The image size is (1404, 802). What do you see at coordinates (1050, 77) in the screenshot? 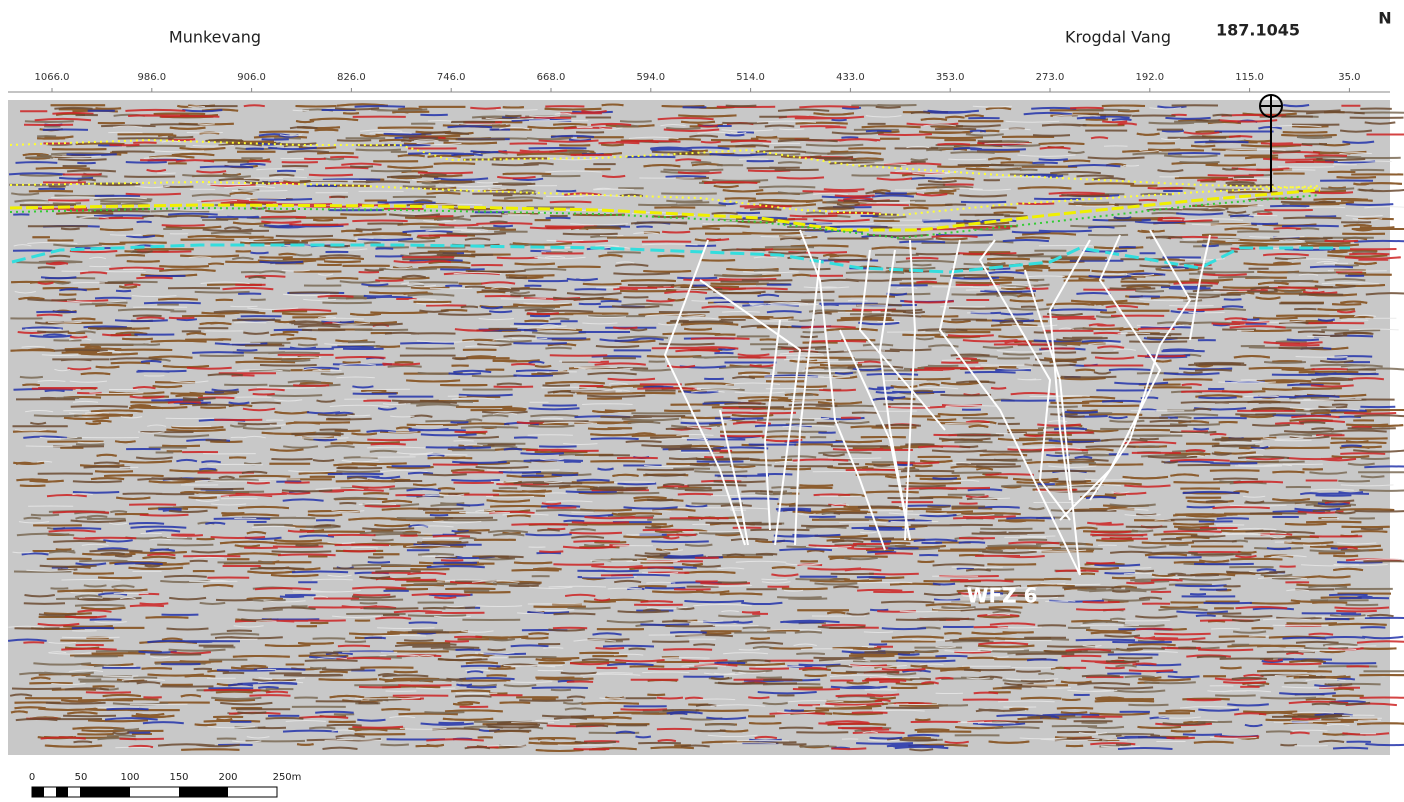
I see `tick-label: 273.0` at bounding box center [1050, 77].